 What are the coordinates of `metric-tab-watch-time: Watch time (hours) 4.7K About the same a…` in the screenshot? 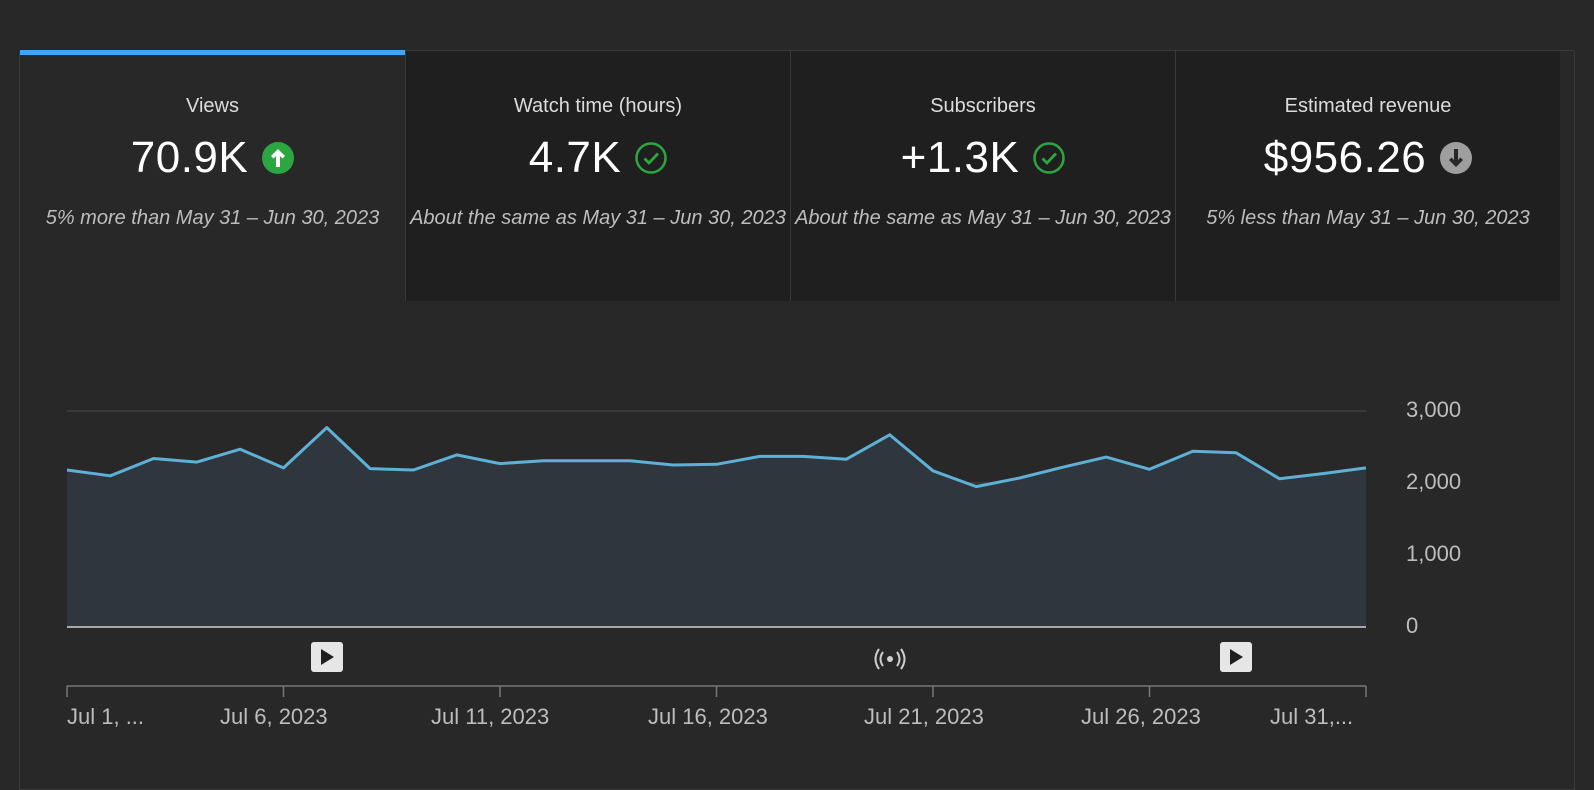 It's located at (597, 176).